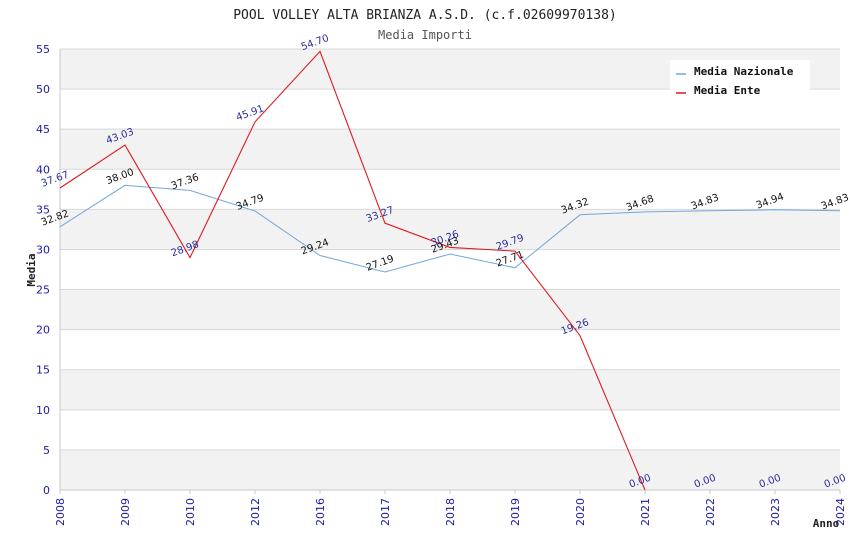  I want to click on legend-label-media-nazionale: Media Nazionale, so click(744, 71).